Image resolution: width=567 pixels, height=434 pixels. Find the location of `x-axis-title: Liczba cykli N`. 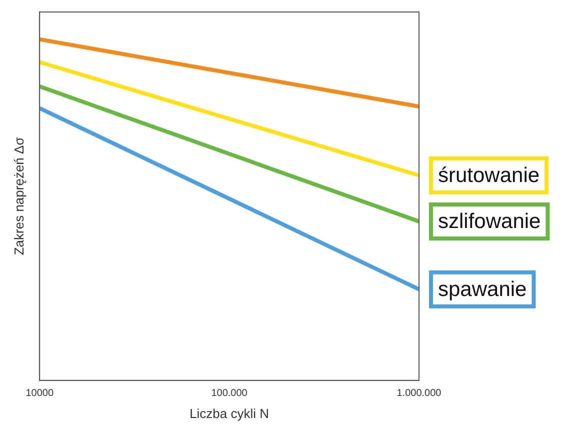

x-axis-title: Liczba cykli N is located at coordinates (230, 413).